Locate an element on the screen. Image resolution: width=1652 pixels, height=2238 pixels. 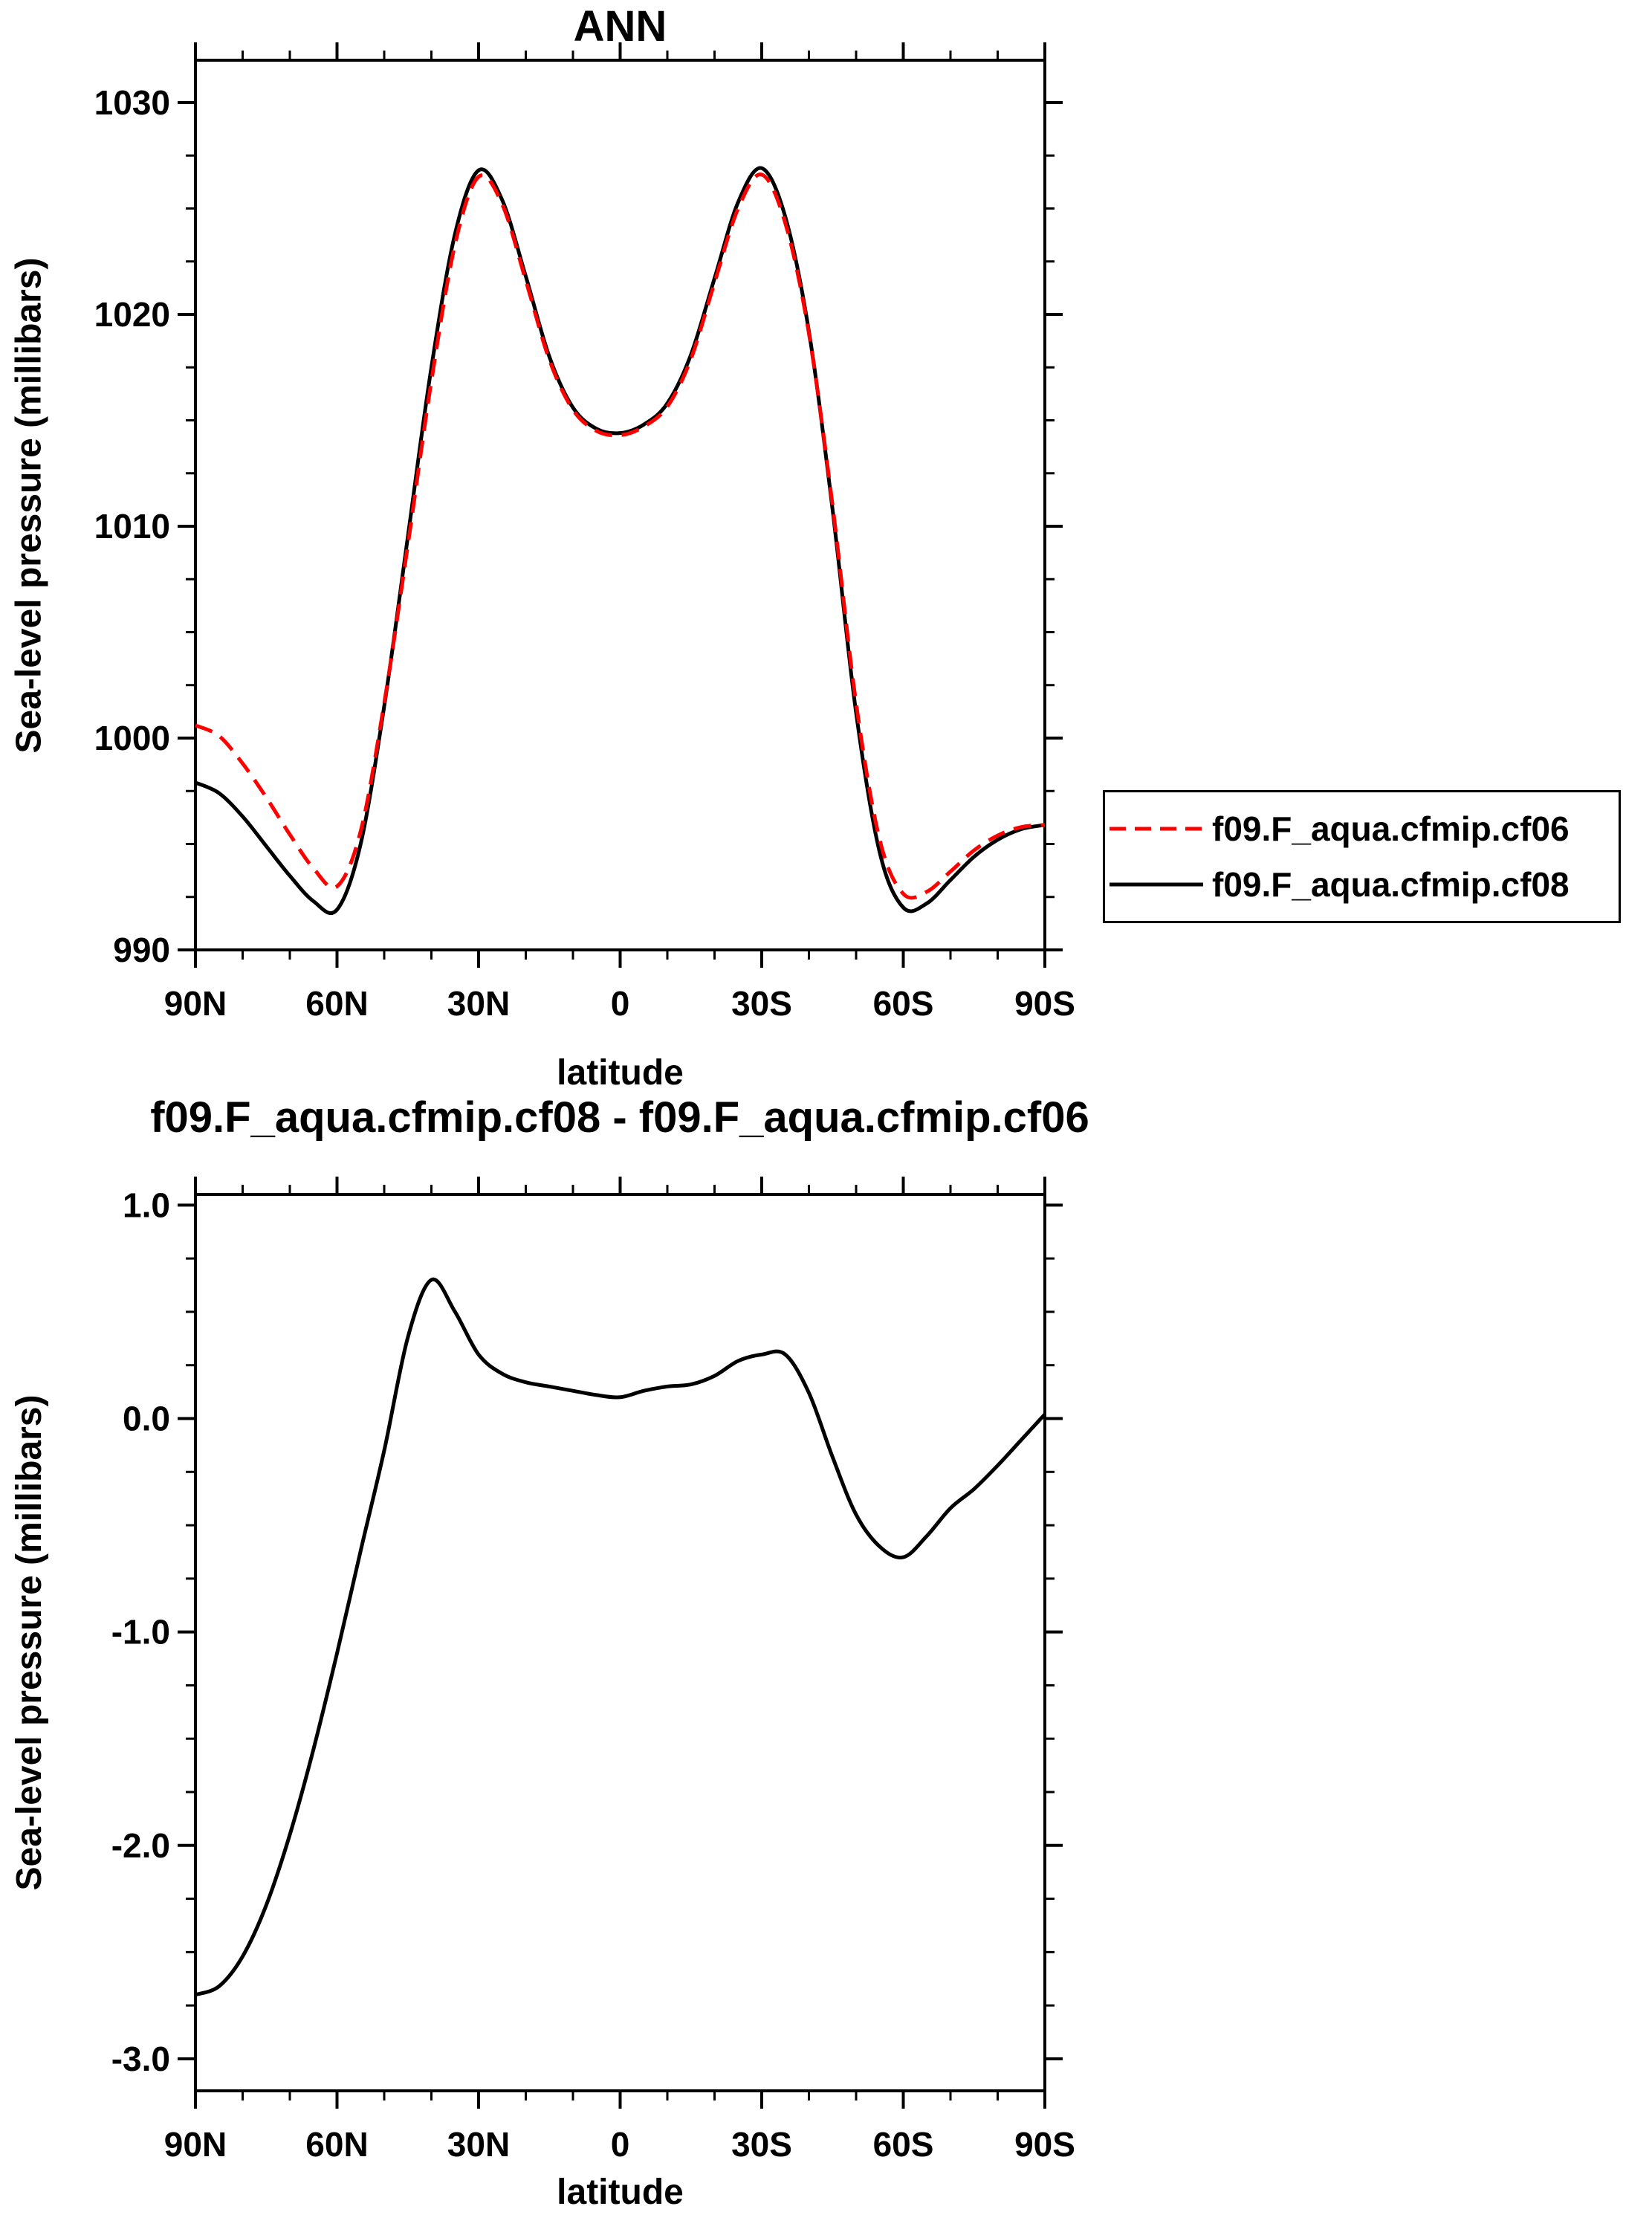
legend-label-cf06: f09.F_aqua.cfmip.cf06 is located at coordinates (1391, 829).